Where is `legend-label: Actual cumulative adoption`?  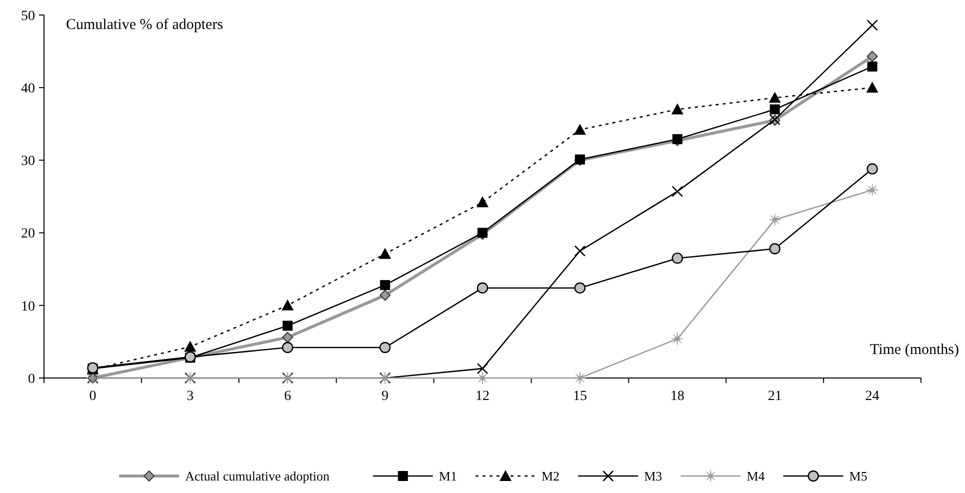 legend-label: Actual cumulative adoption is located at coordinates (257, 476).